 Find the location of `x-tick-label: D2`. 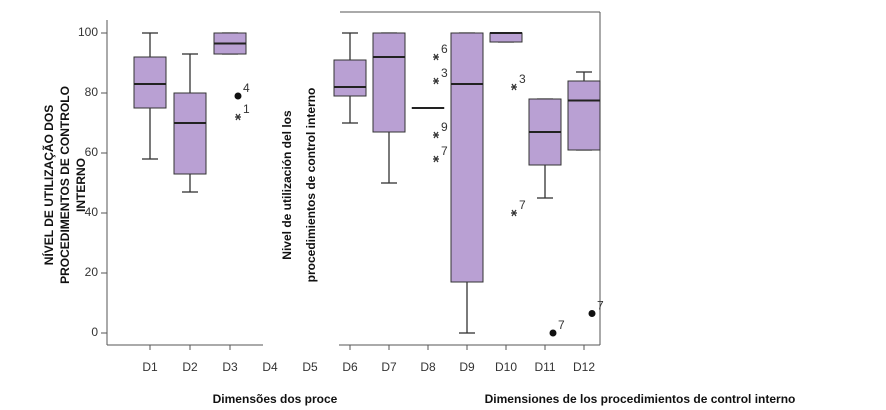

x-tick-label: D2 is located at coordinates (190, 367).